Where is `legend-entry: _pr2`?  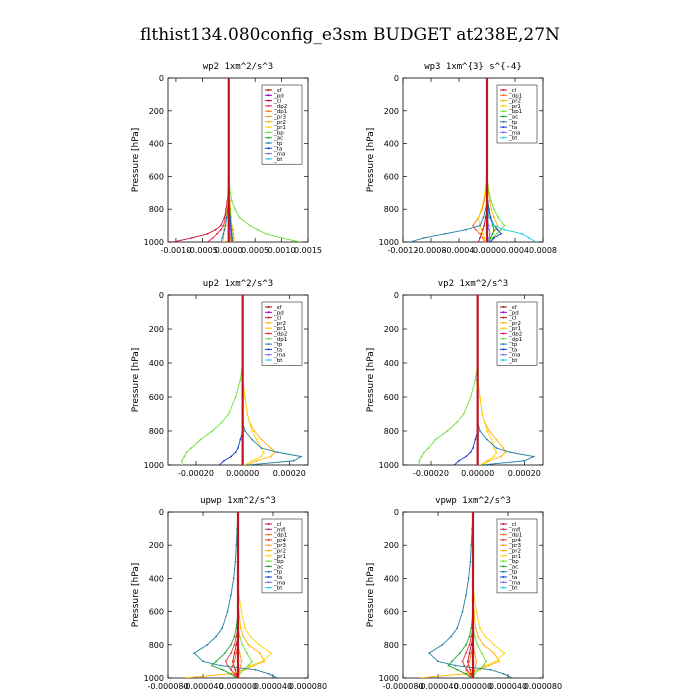 legend-entry: _pr2 is located at coordinates (279, 552).